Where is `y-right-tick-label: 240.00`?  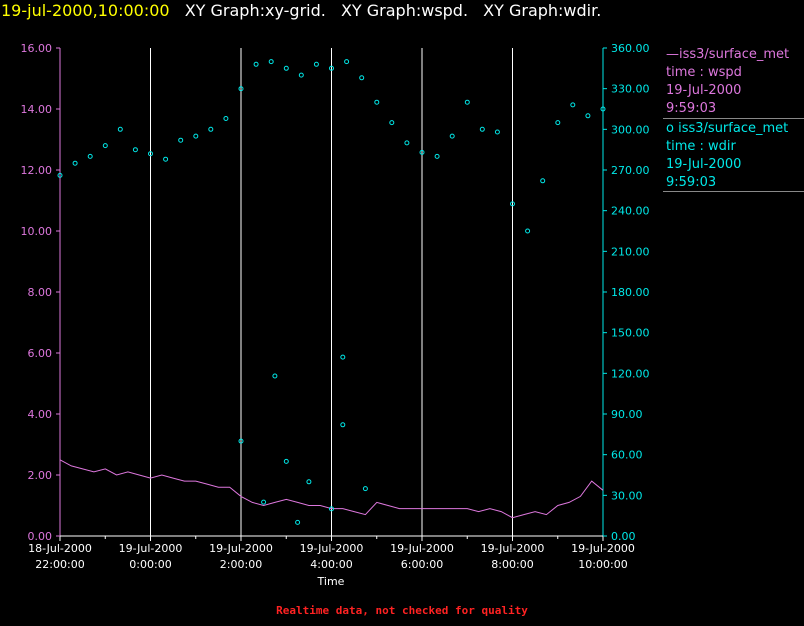
y-right-tick-label: 240.00 is located at coordinates (630, 211).